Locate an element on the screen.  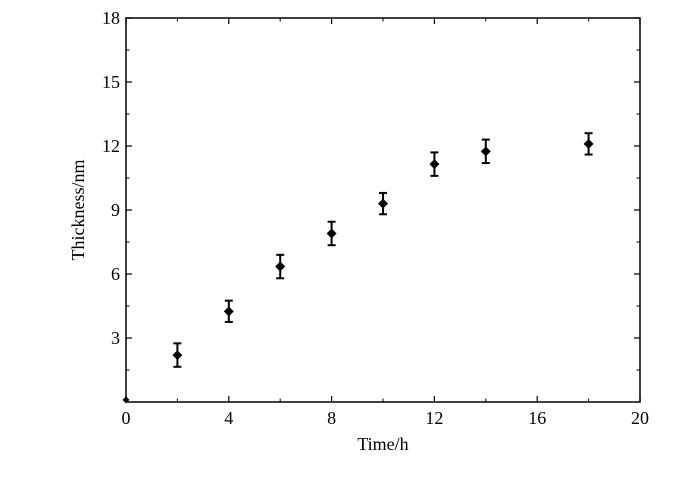
x-tick-label: 12 is located at coordinates (434, 418).